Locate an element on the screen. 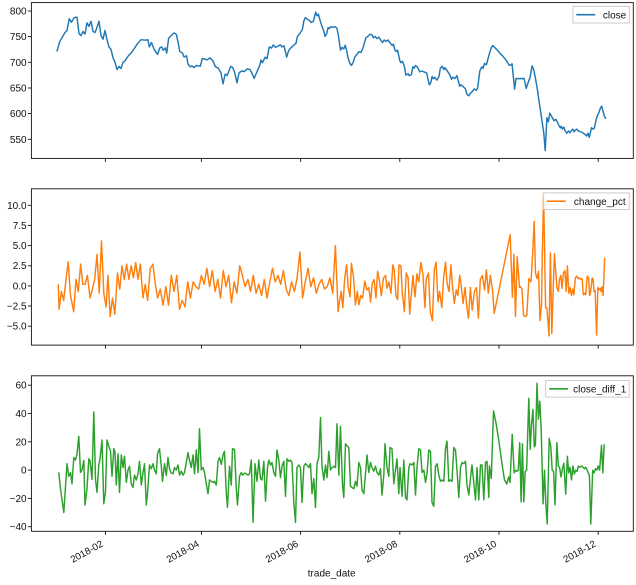 The height and width of the screenshot is (585, 636). svg-text: close is located at coordinates (615, 15).